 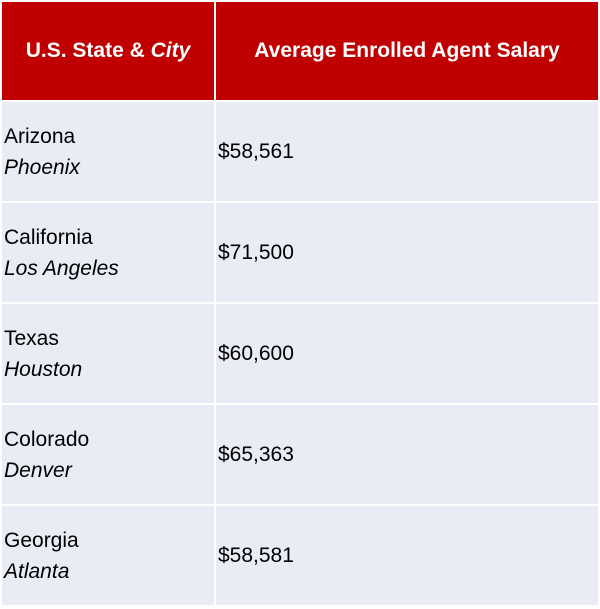 I want to click on city: Houston, so click(x=43, y=369).